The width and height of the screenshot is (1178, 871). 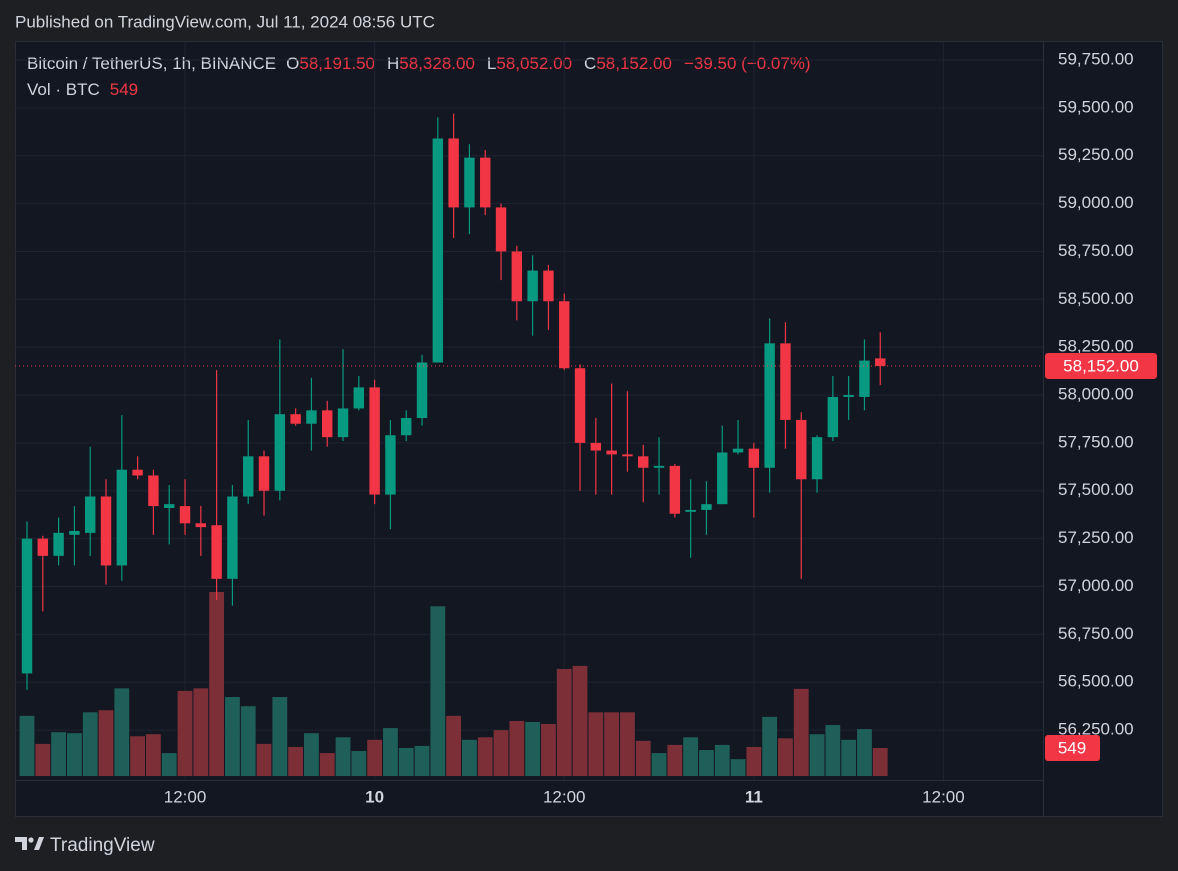 I want to click on y-tick-label: 57,000.00, so click(x=1096, y=585).